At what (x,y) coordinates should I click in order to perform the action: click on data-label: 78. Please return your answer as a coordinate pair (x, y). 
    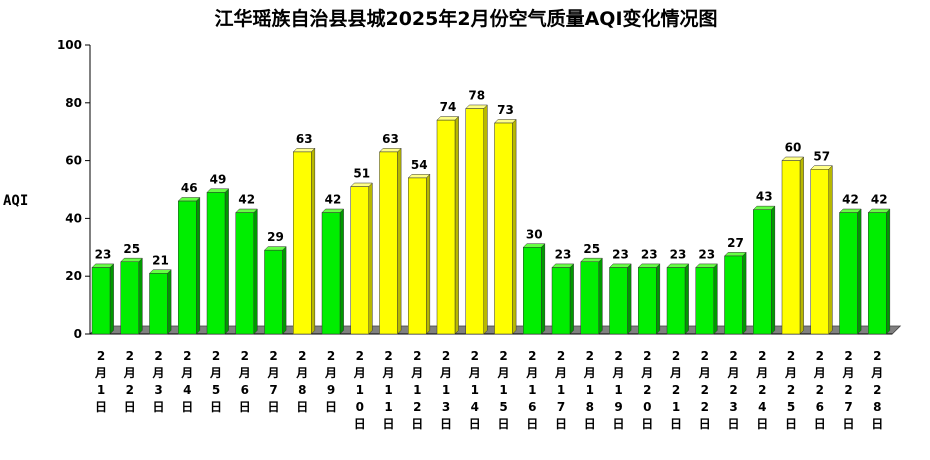
    Looking at the image, I should click on (476, 96).